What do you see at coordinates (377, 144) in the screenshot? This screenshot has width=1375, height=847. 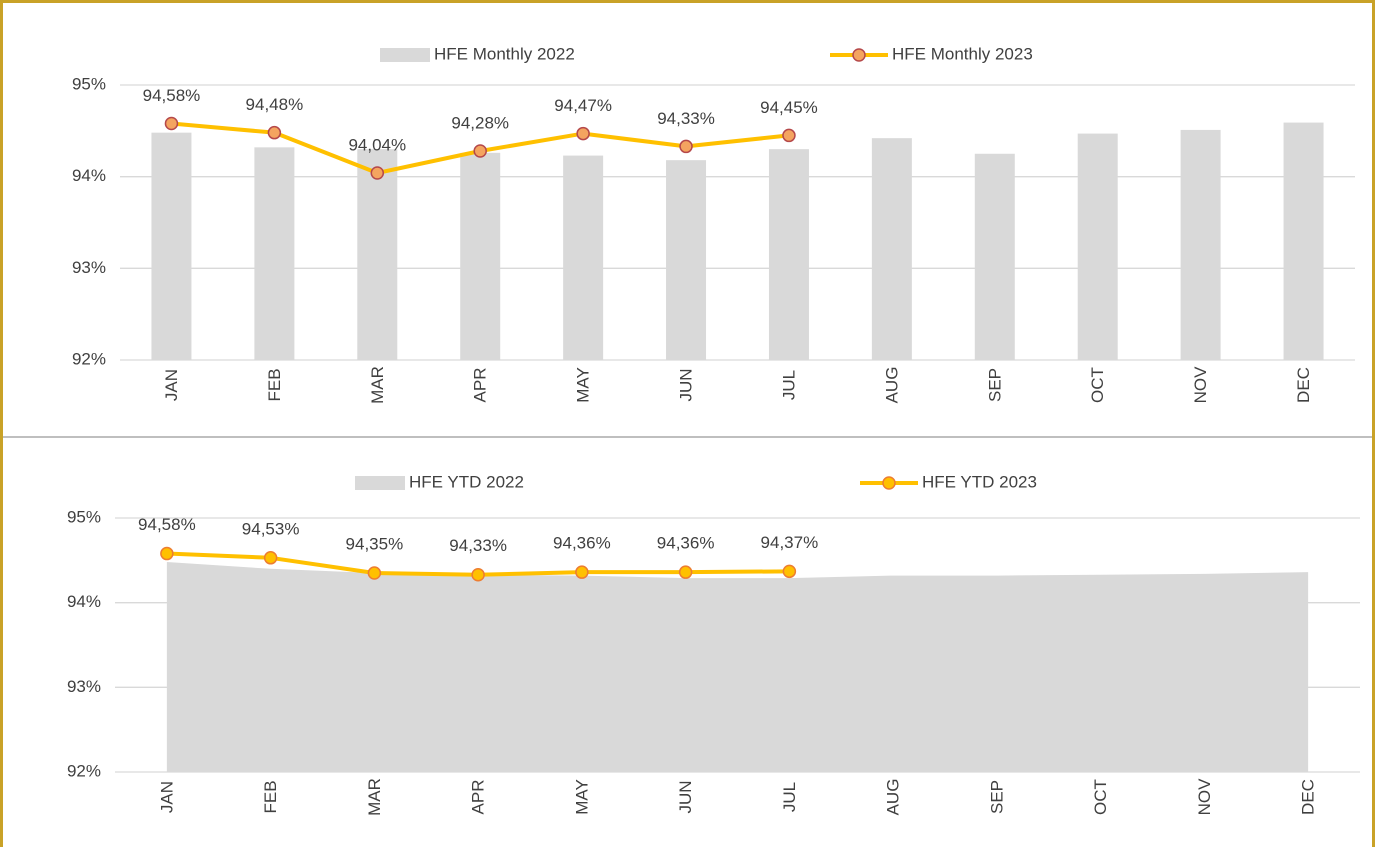 I see `data-label: 94,04%` at bounding box center [377, 144].